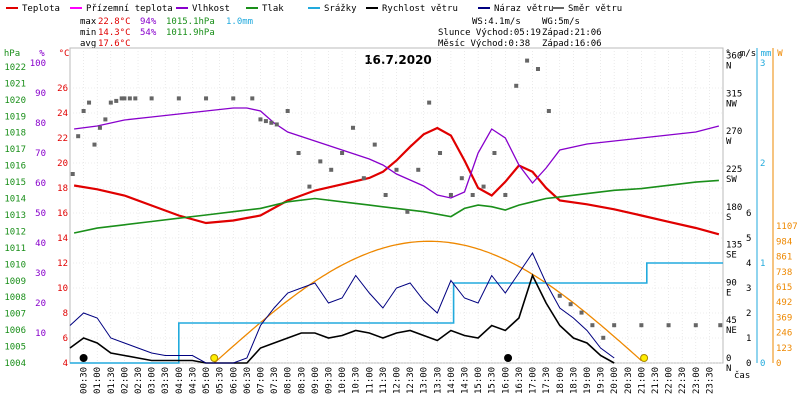  What do you see at coordinates (748, 364) in the screenshot?
I see `ms-tick: 0` at bounding box center [748, 364].